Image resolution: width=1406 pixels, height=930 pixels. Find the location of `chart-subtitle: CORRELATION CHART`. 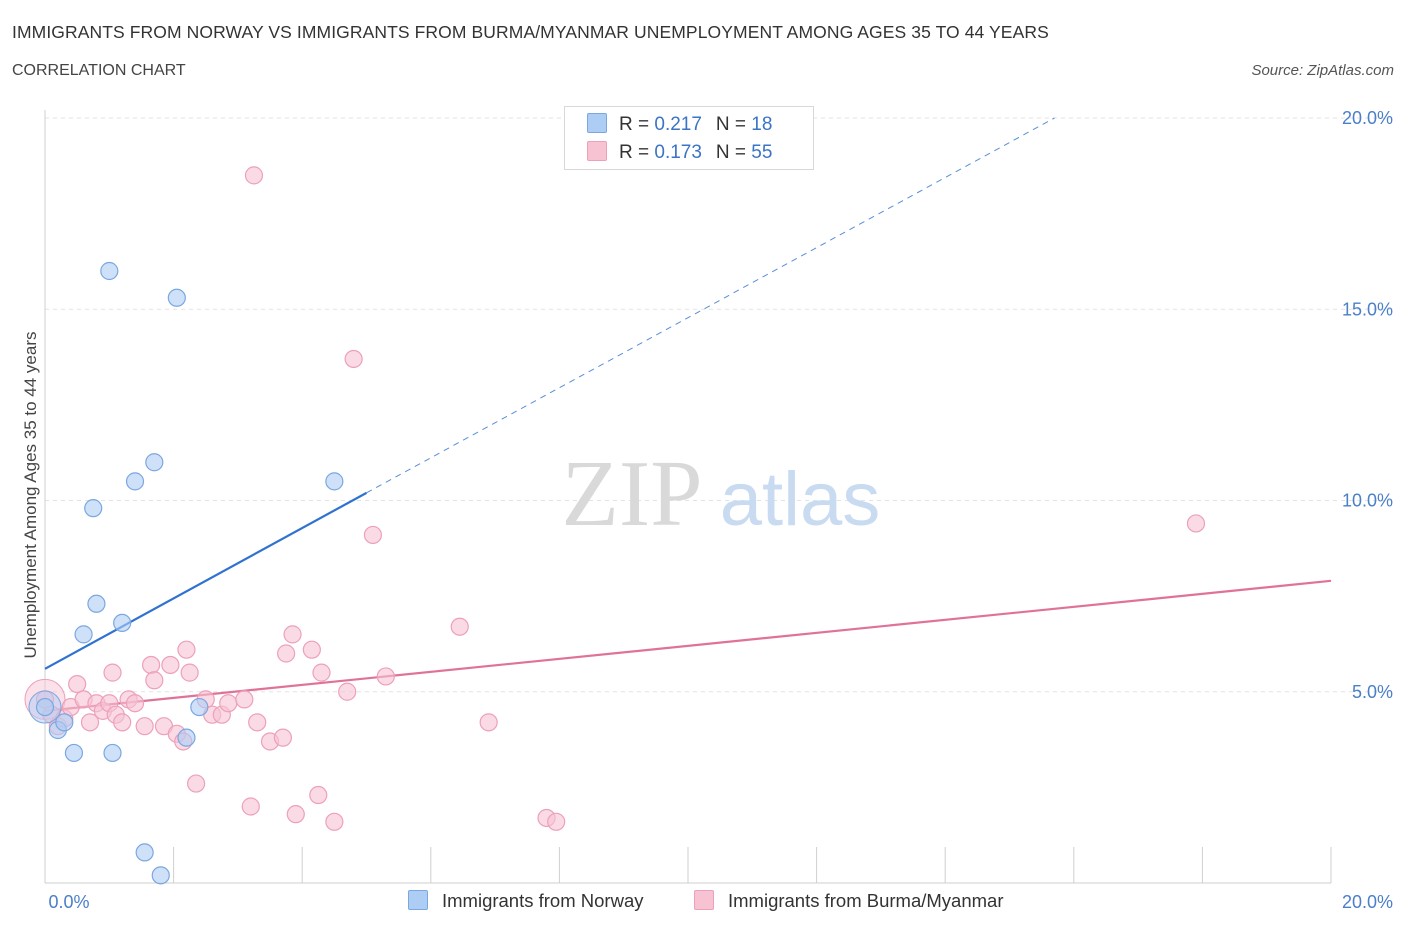

chart-subtitle: CORRELATION CHART is located at coordinates (99, 70).